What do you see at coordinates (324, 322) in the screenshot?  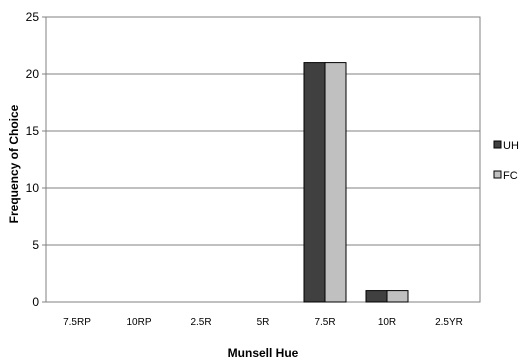 I see `x-tick-label: 7.5R` at bounding box center [324, 322].